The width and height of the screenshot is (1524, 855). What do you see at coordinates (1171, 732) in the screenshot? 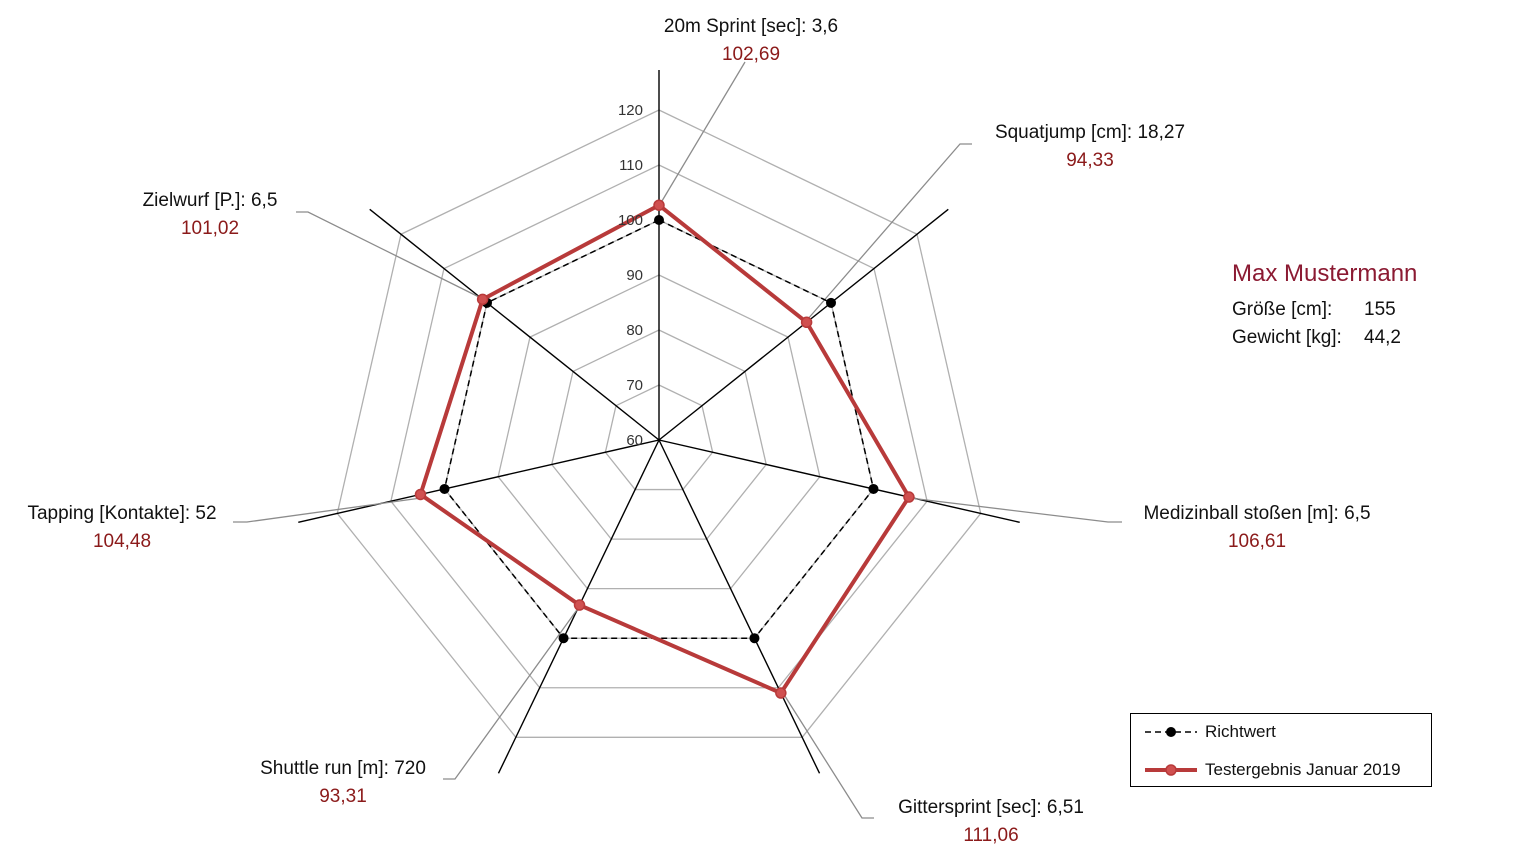
I see `dashed-line-marker-icon` at bounding box center [1171, 732].